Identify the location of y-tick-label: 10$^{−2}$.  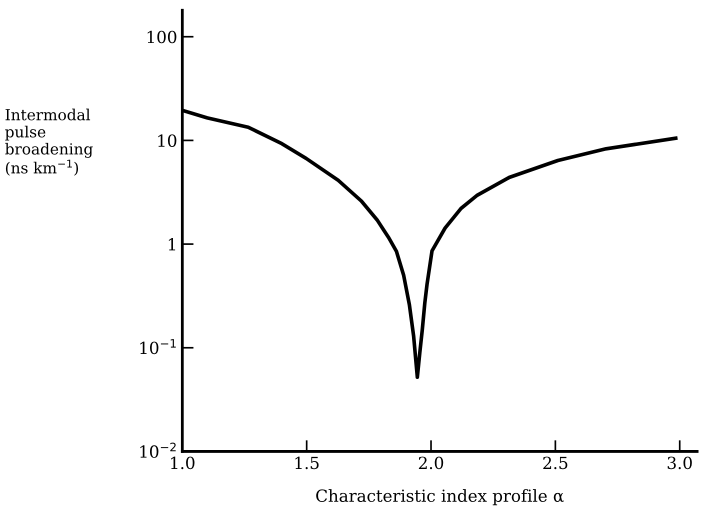
(158, 450).